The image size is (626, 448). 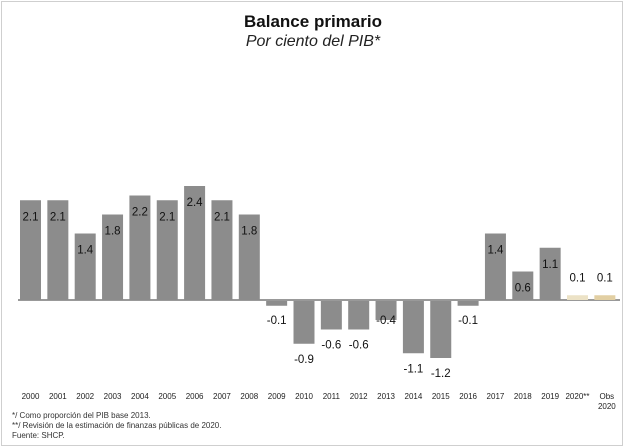 I want to click on category-label: 2008, so click(x=249, y=396).